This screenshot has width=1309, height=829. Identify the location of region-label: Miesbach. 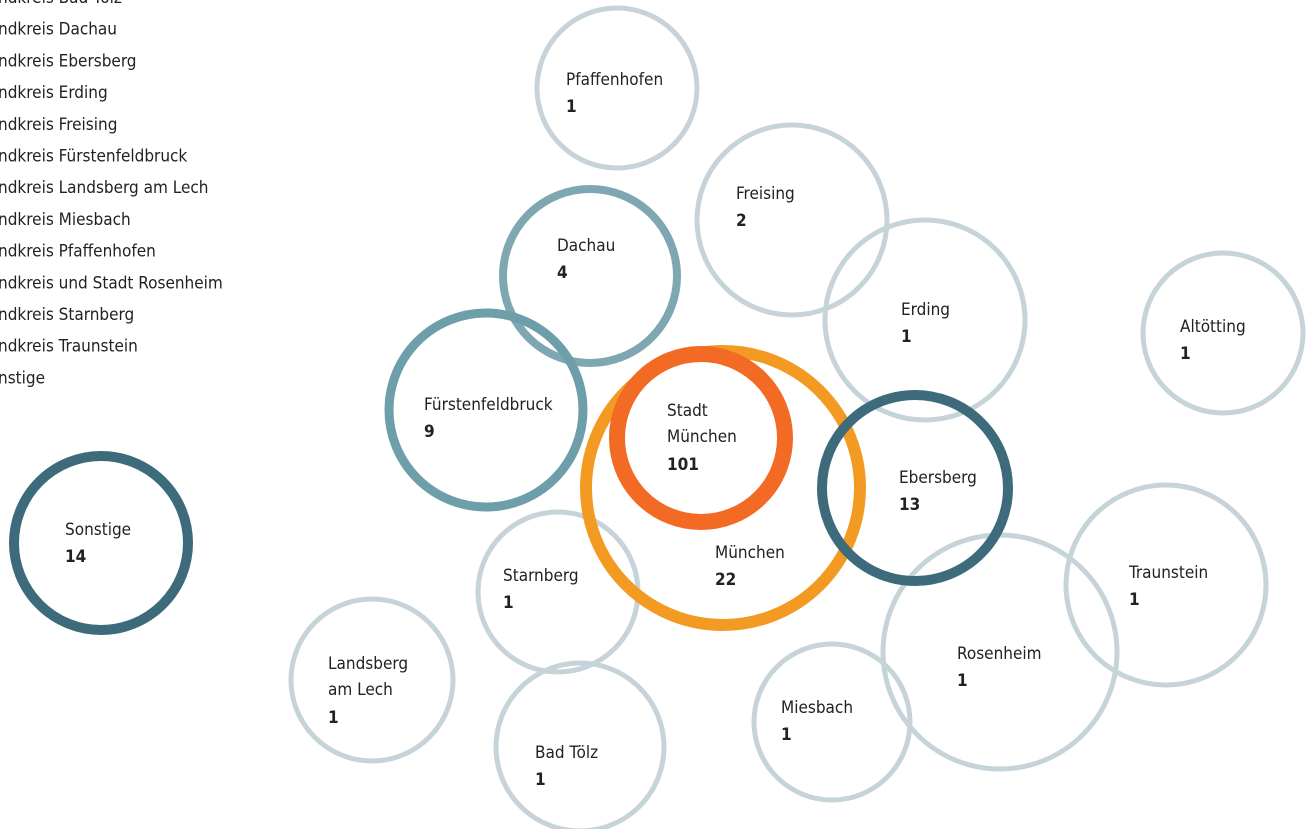
(817, 708).